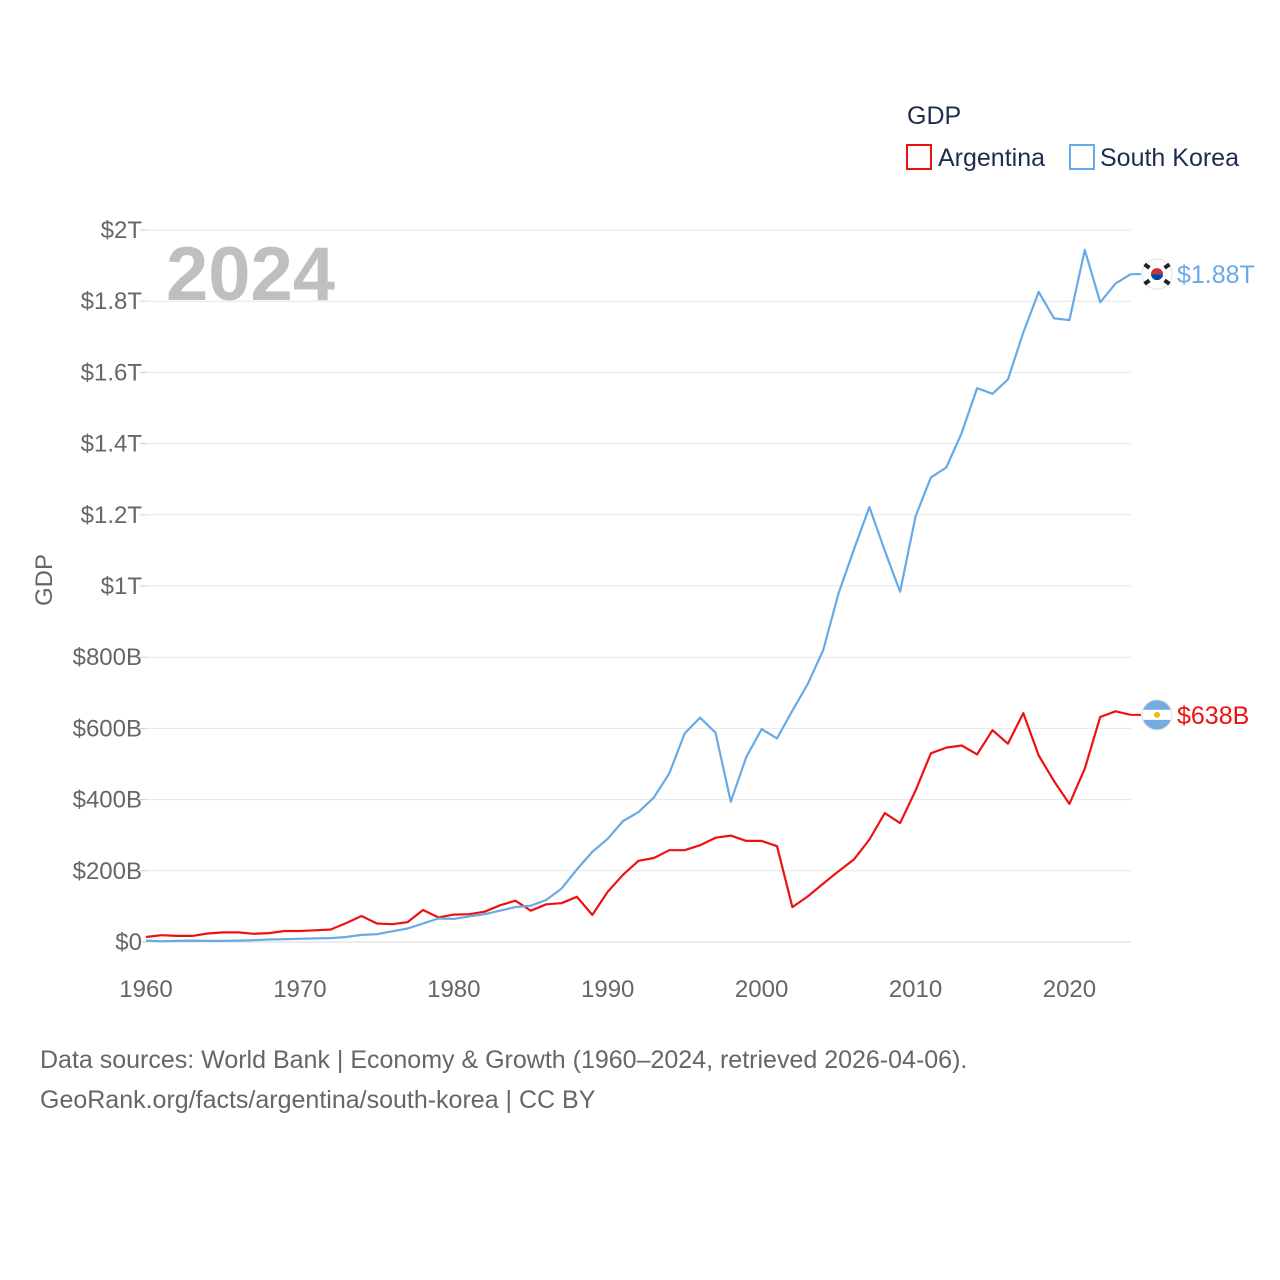 This screenshot has height=1280, width=1280. I want to click on legend: GDP Argentina South Korea, so click(1072, 137).